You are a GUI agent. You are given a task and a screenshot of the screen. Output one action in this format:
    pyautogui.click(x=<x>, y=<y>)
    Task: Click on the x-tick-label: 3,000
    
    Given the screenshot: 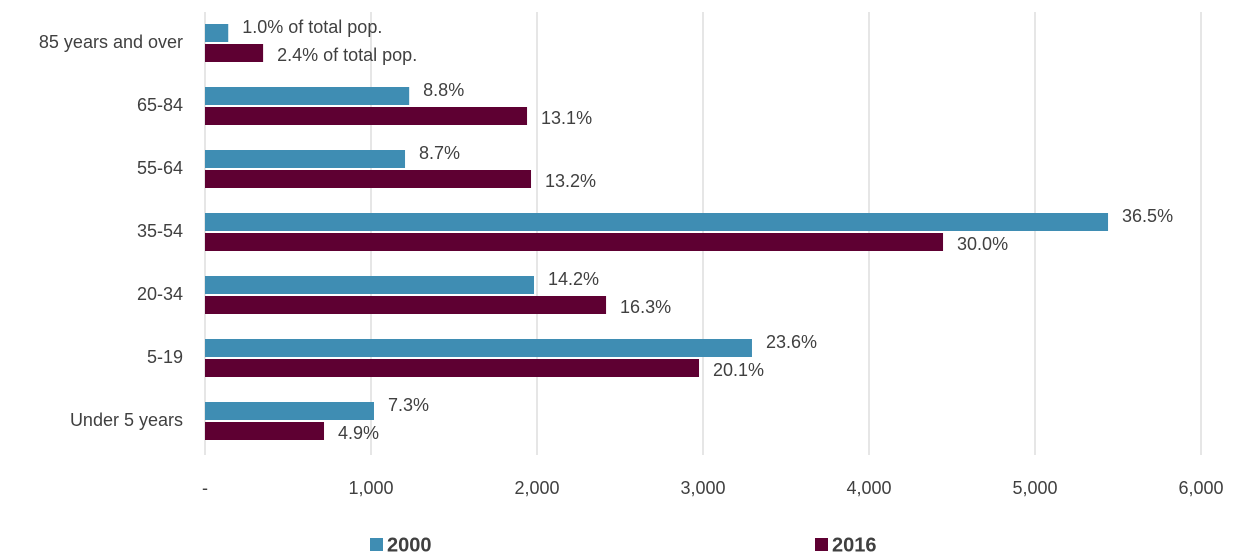 What is the action you would take?
    pyautogui.click(x=702, y=488)
    